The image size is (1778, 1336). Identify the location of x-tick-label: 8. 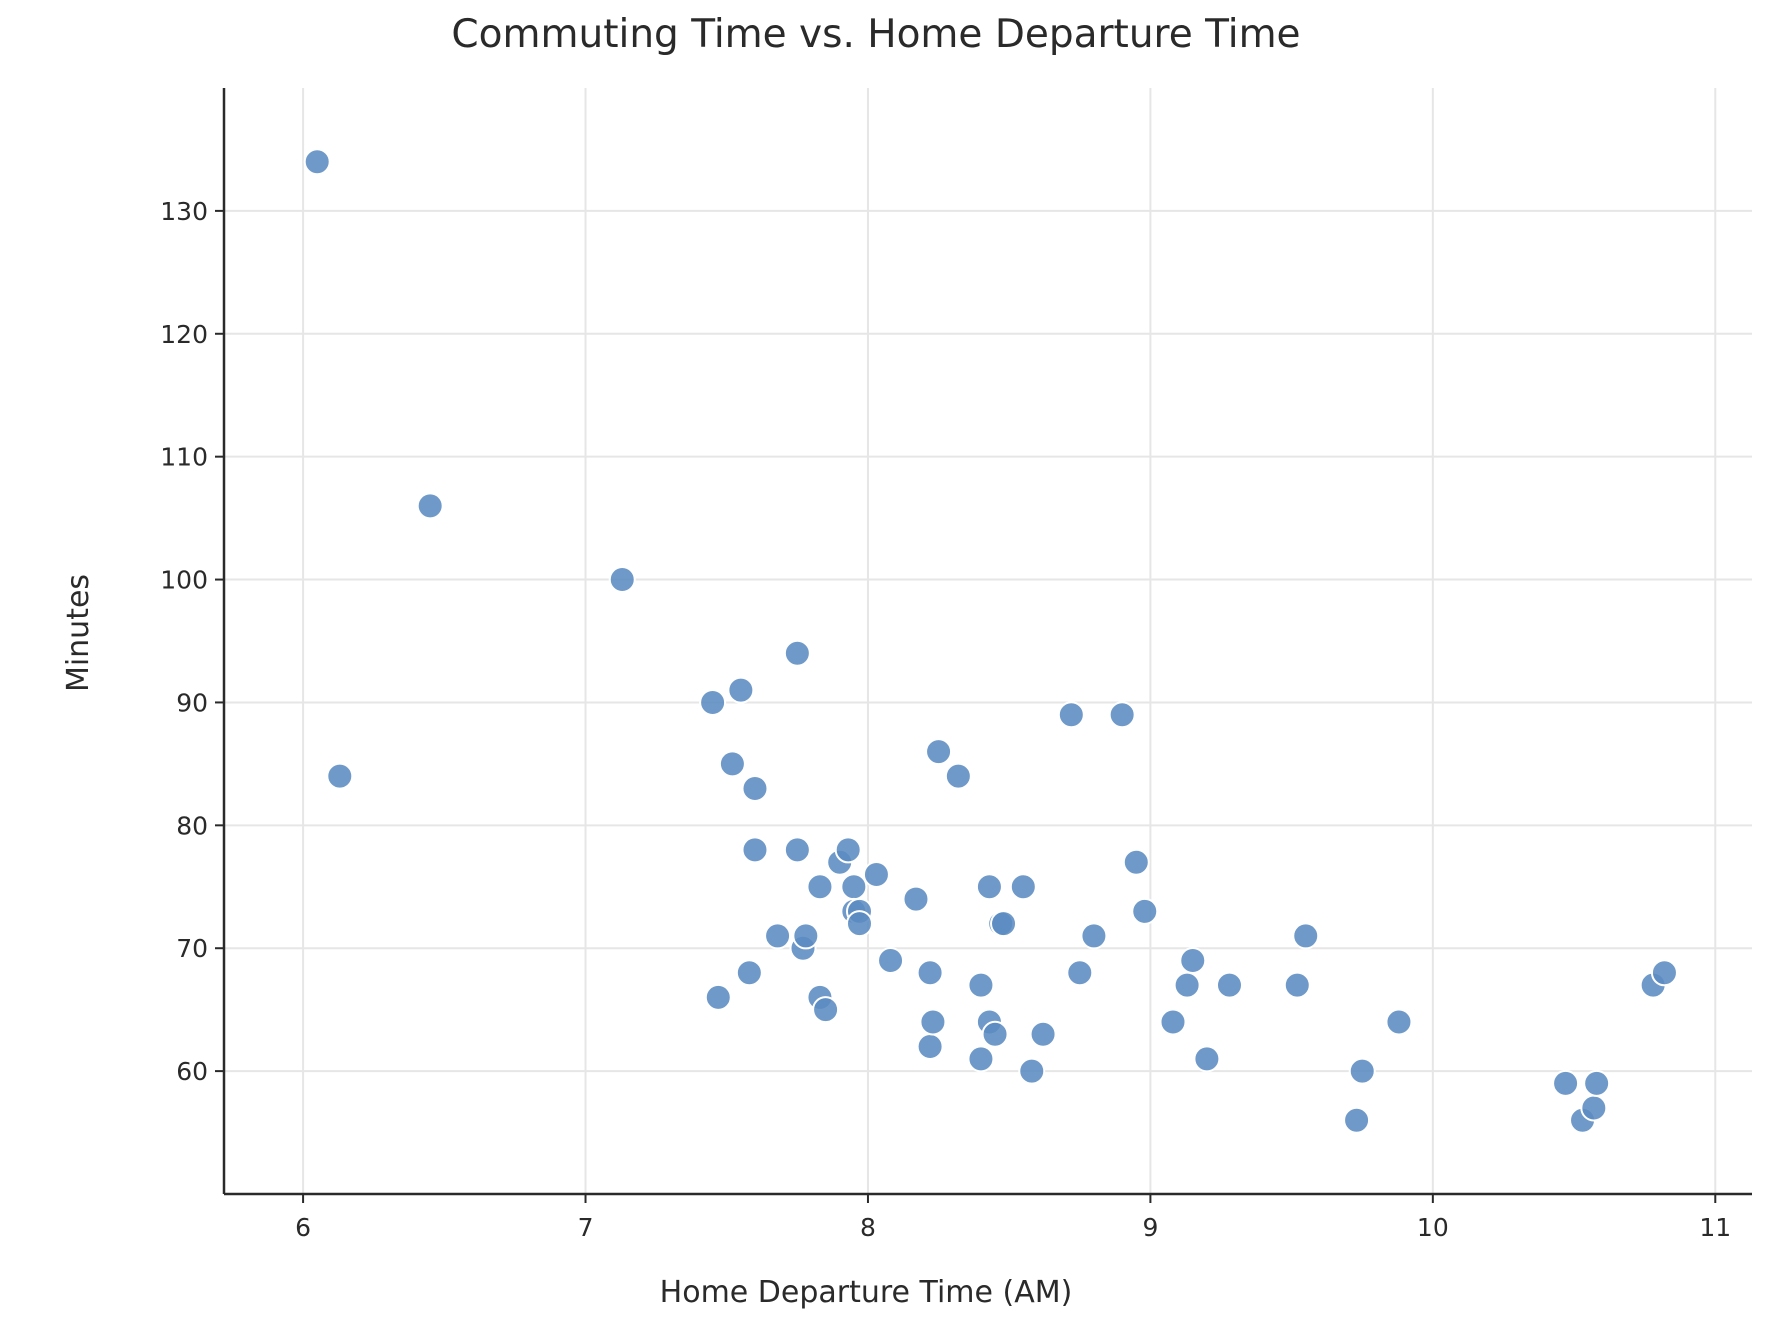
(868, 1227).